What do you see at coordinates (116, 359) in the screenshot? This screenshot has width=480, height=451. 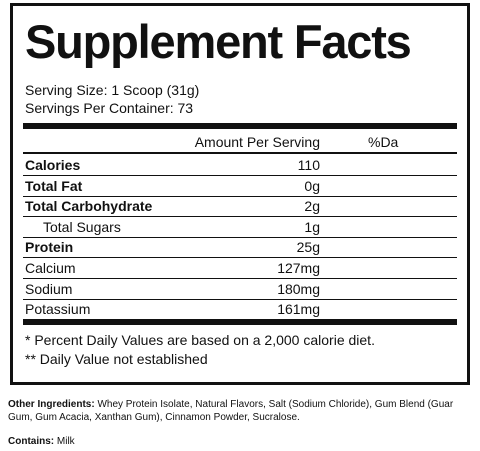 I see `footnote: ** Daily Value not established` at bounding box center [116, 359].